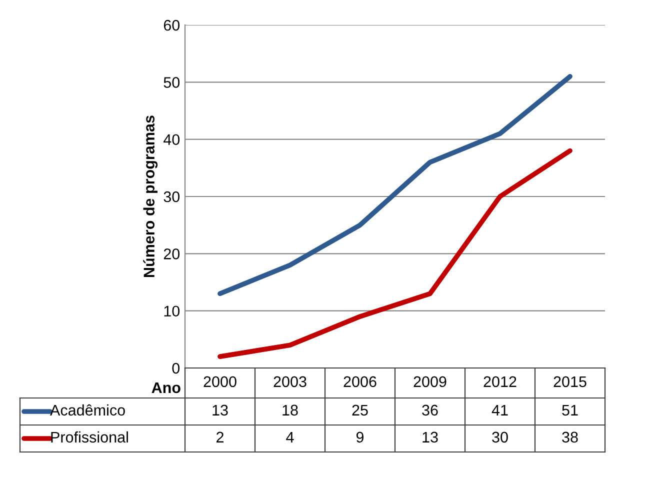 This screenshot has height=497, width=671. I want to click on y-axis-title: Número de programas, so click(150, 196).